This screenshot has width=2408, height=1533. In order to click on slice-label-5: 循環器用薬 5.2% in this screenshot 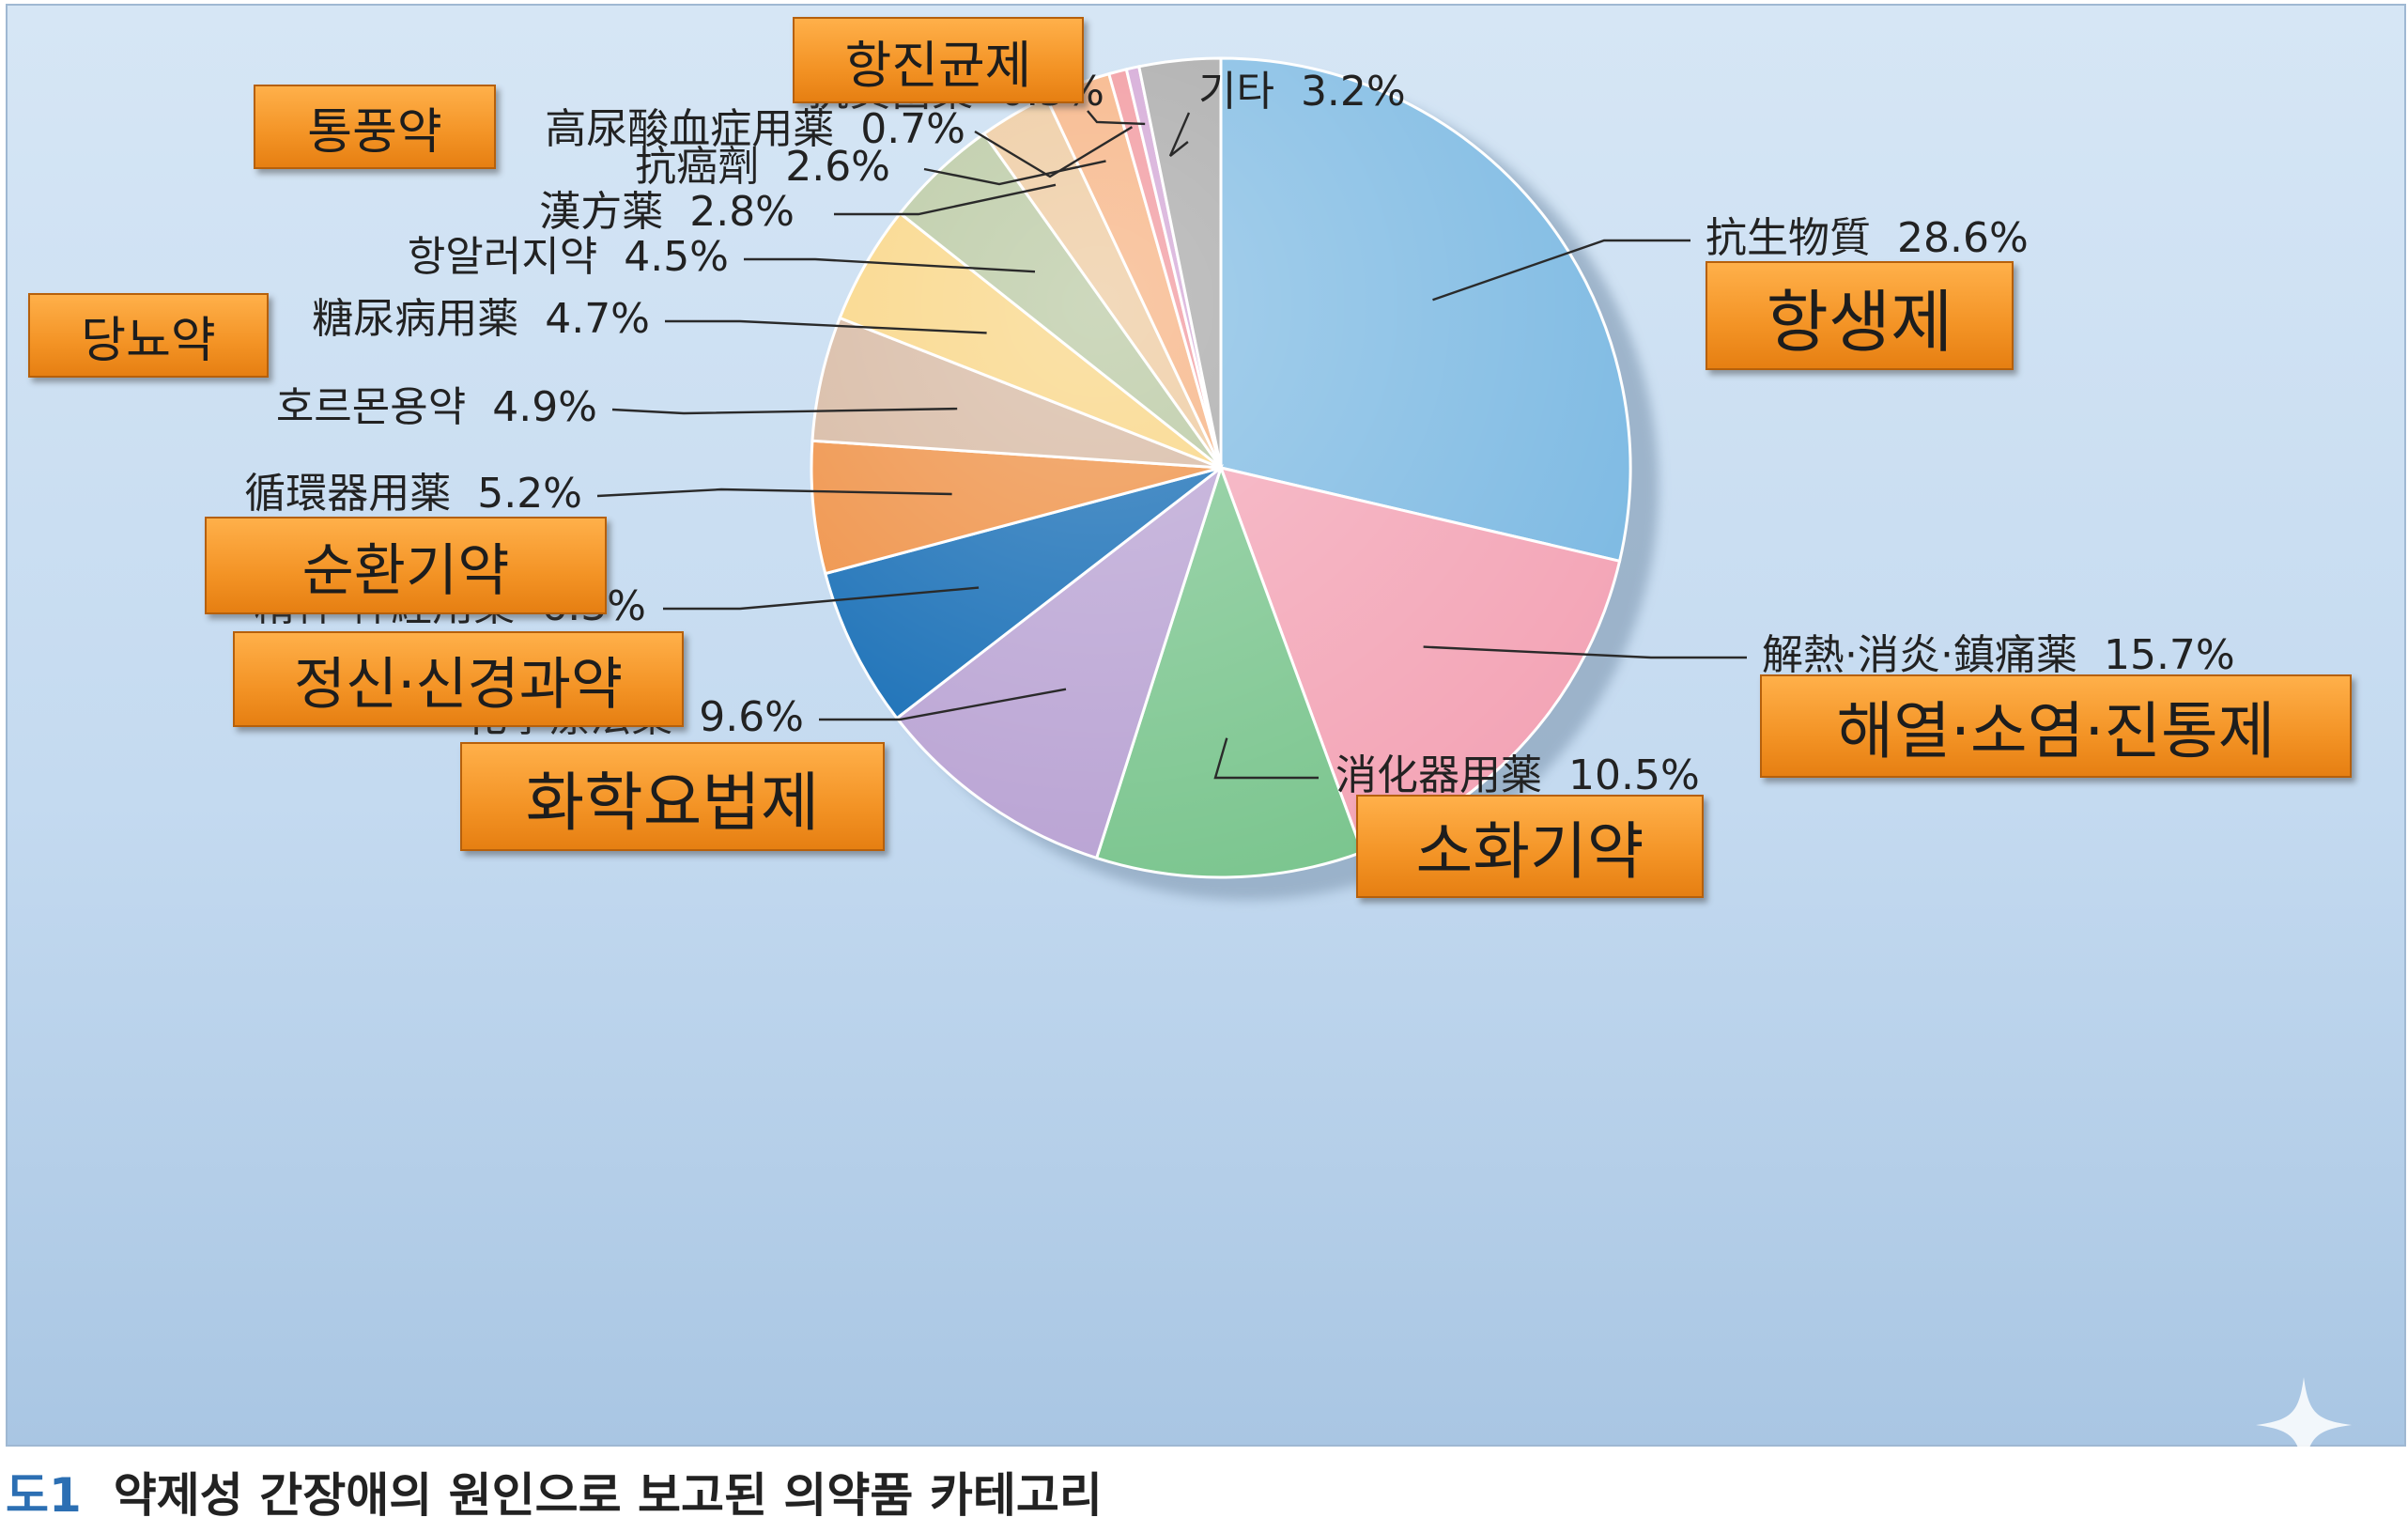, I will do `click(413, 494)`.